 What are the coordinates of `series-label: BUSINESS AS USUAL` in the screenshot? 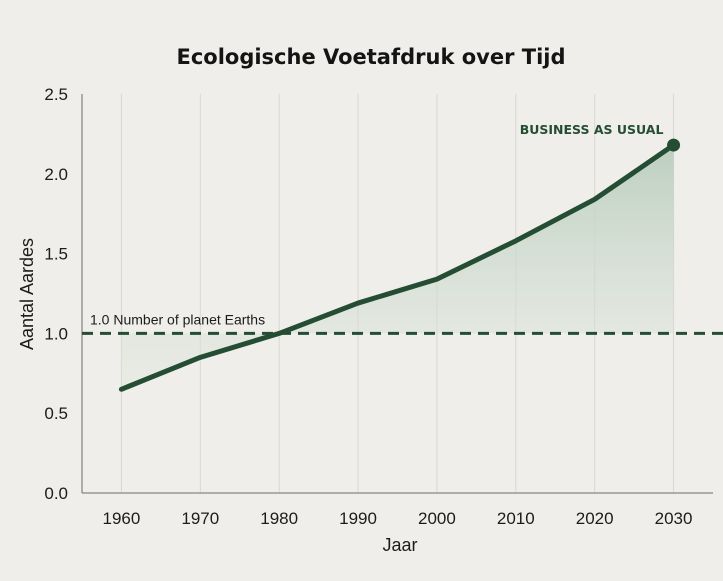 It's located at (592, 129).